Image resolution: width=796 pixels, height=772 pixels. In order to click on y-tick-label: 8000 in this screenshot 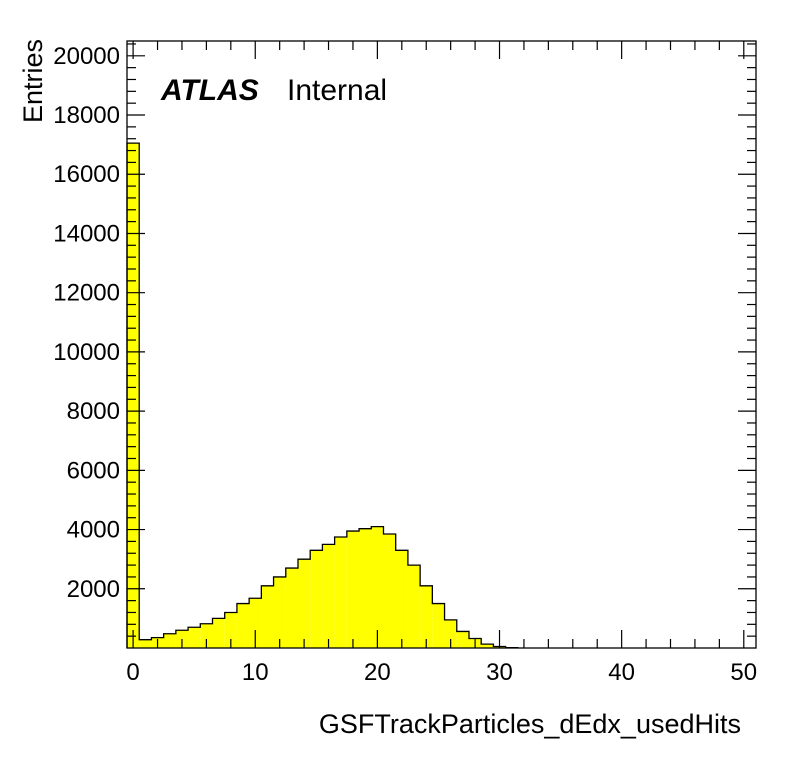, I will do `click(93, 411)`.